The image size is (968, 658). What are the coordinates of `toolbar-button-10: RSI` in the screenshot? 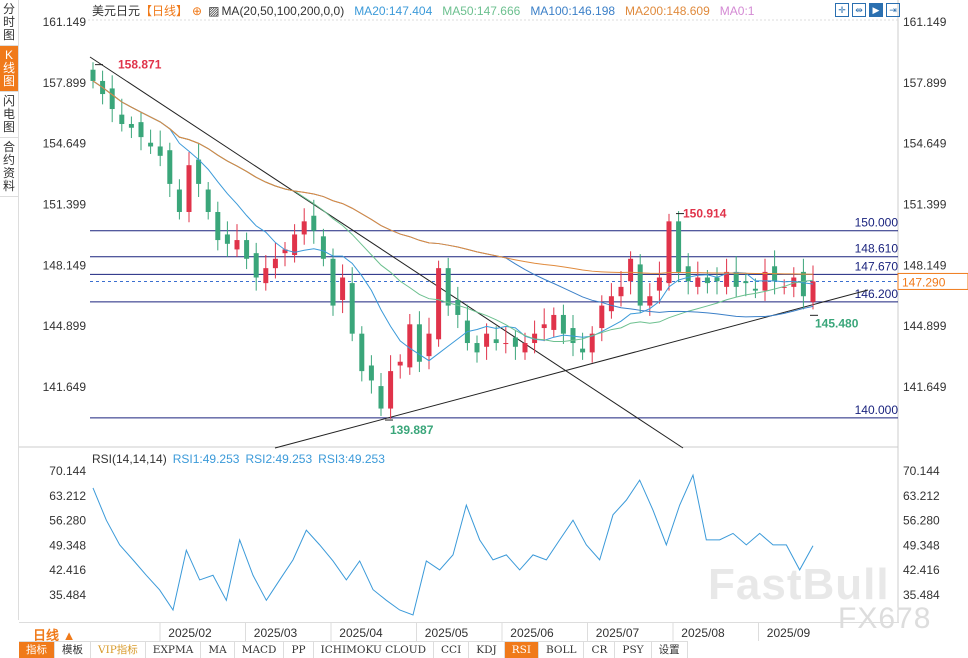 It's located at (521, 650).